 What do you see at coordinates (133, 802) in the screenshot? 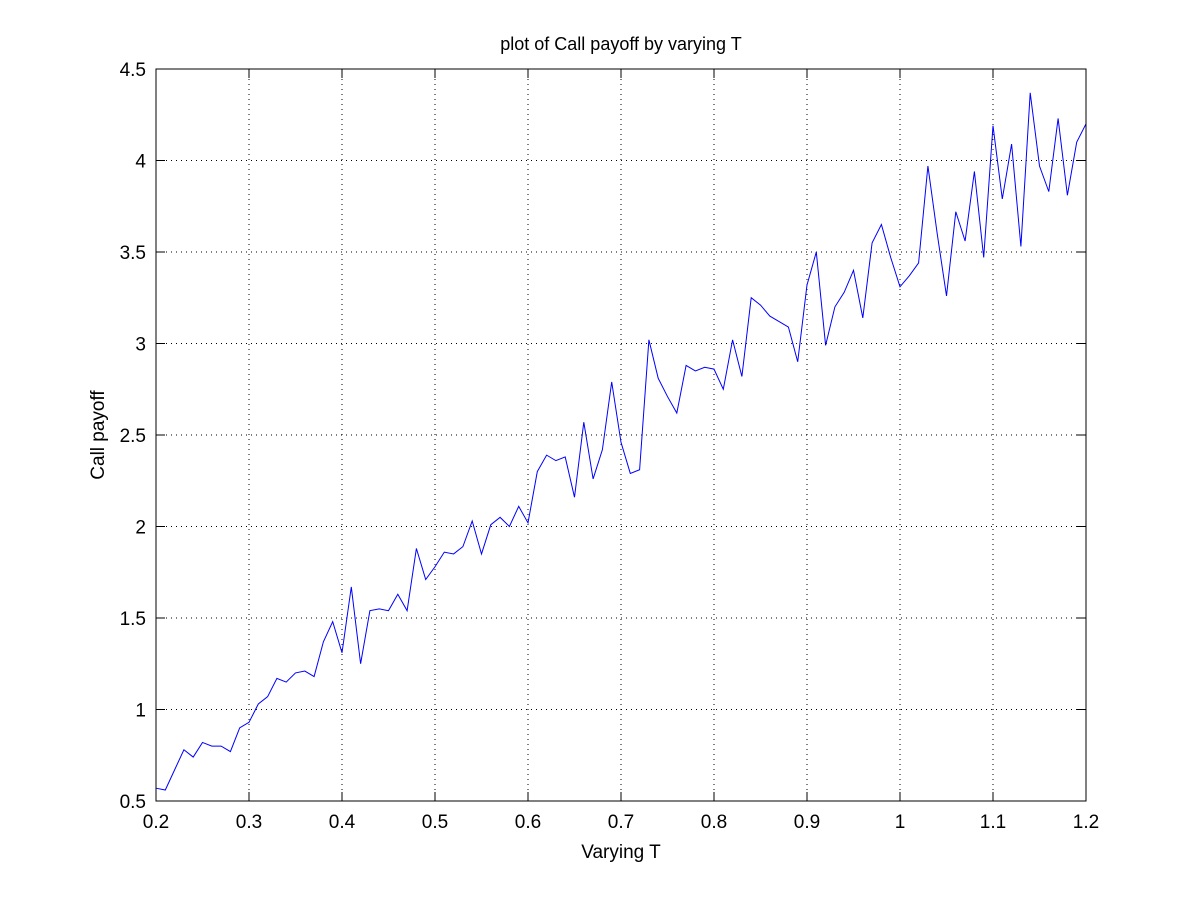
I see `y-tick-label: 0.5` at bounding box center [133, 802].